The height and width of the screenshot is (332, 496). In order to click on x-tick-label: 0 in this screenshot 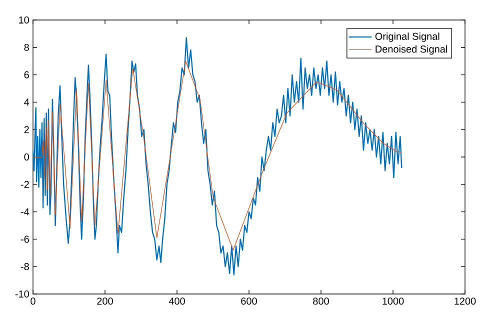, I will do `click(33, 301)`.